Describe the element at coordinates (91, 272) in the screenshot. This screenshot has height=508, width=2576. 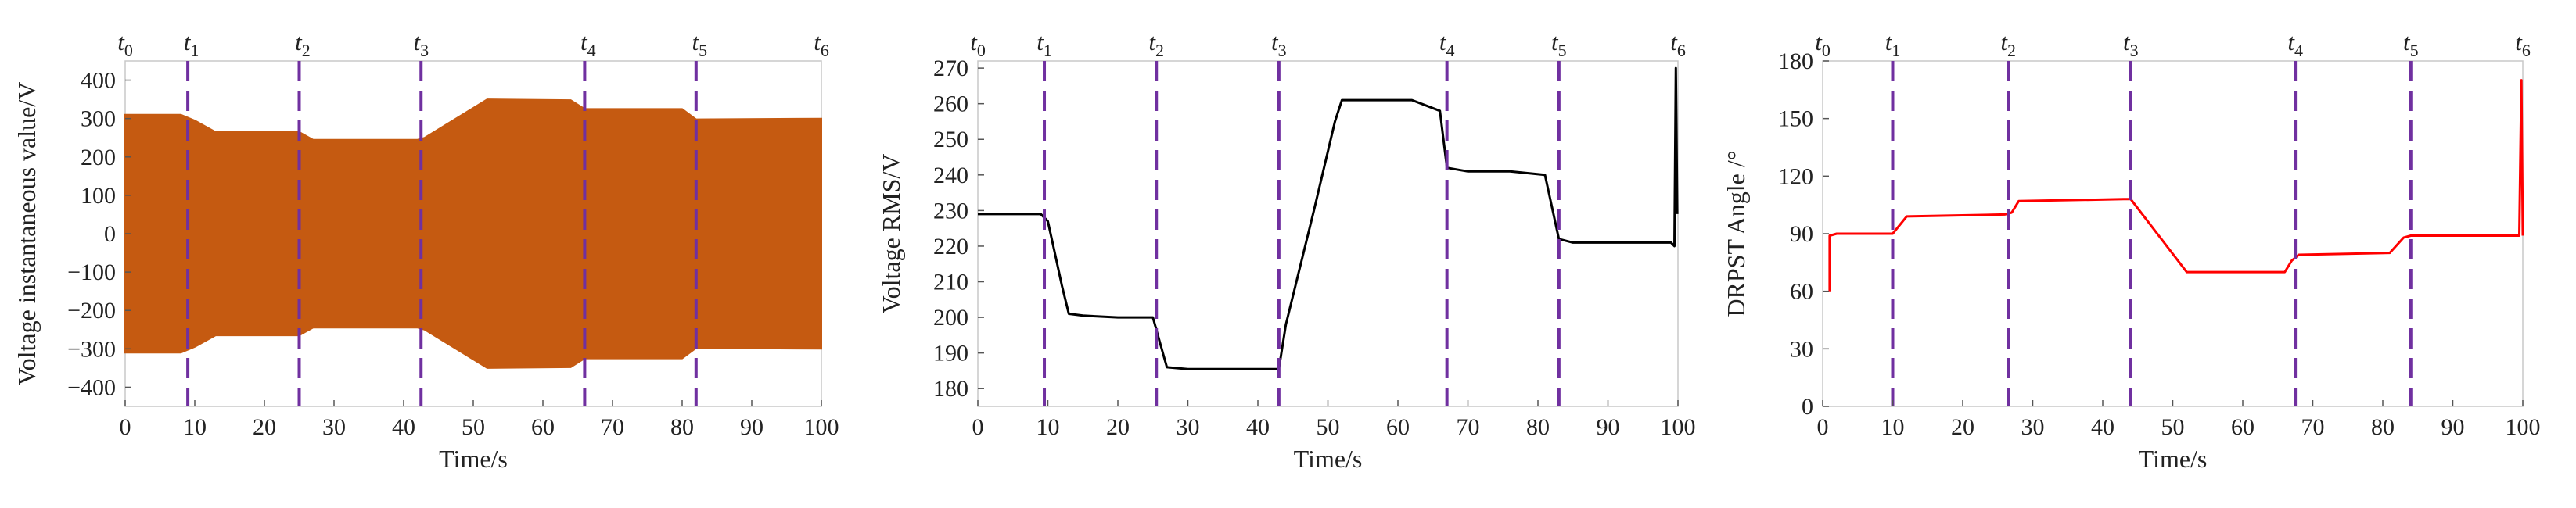
I see `y-tick-label: −100` at that location.